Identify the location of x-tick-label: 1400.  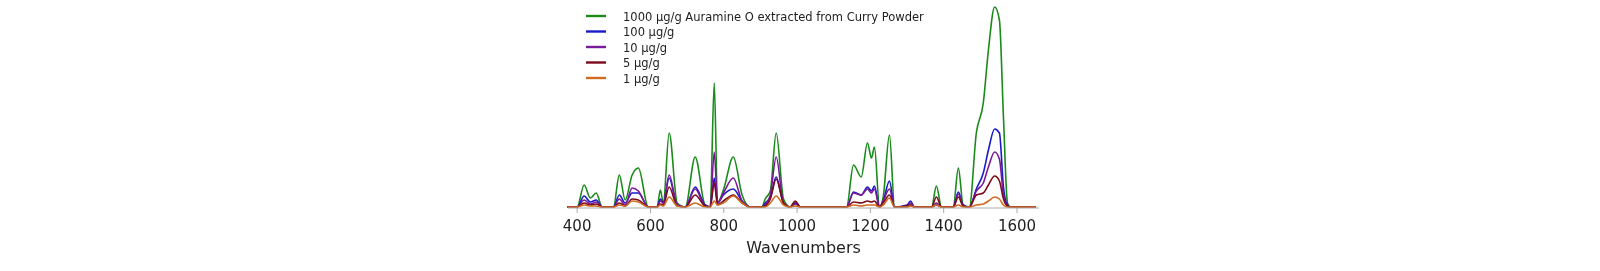
(943, 226).